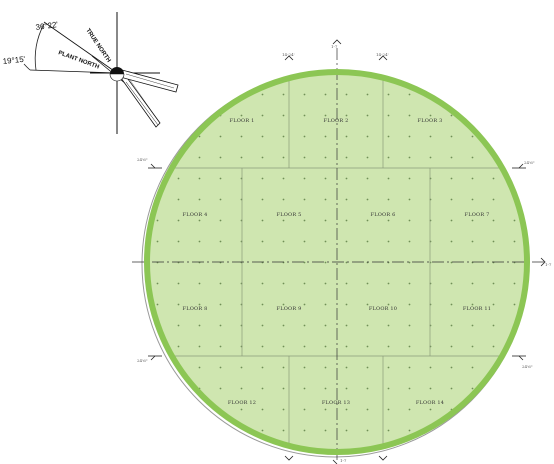  What do you see at coordinates (430, 403) in the screenshot?
I see `floor-14-label: FLOOR 14` at bounding box center [430, 403].